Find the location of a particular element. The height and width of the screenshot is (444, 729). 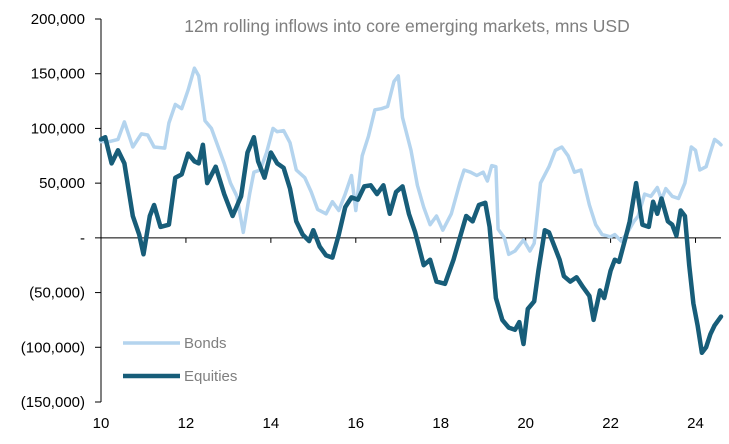

x-tick-label: 20 is located at coordinates (525, 423).